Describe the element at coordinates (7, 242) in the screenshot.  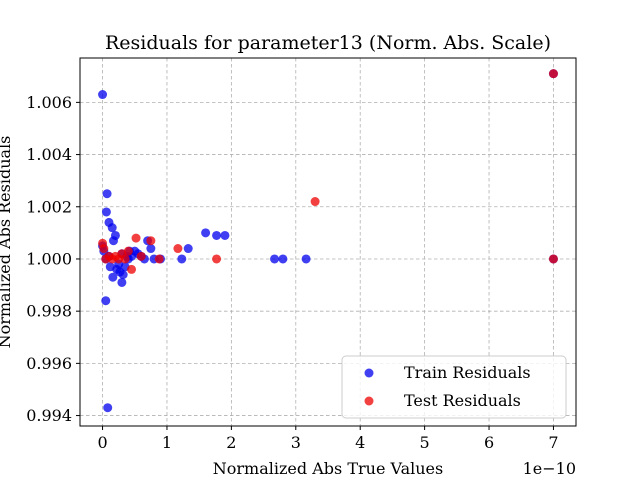
I see `y-axis-label: Normalized Abs Residuals` at that location.